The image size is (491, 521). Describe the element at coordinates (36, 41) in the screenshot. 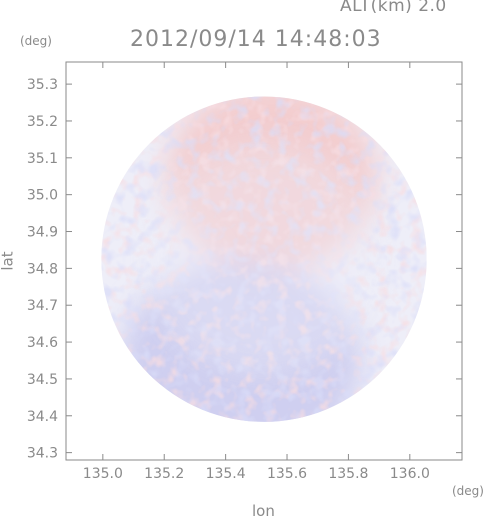

I see `y-axis-unit: (deg)` at that location.